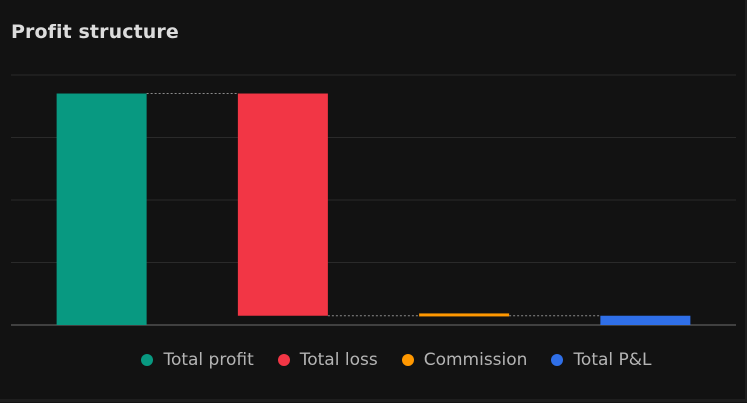  I want to click on legend-swatch-total-pnl, so click(557, 360).